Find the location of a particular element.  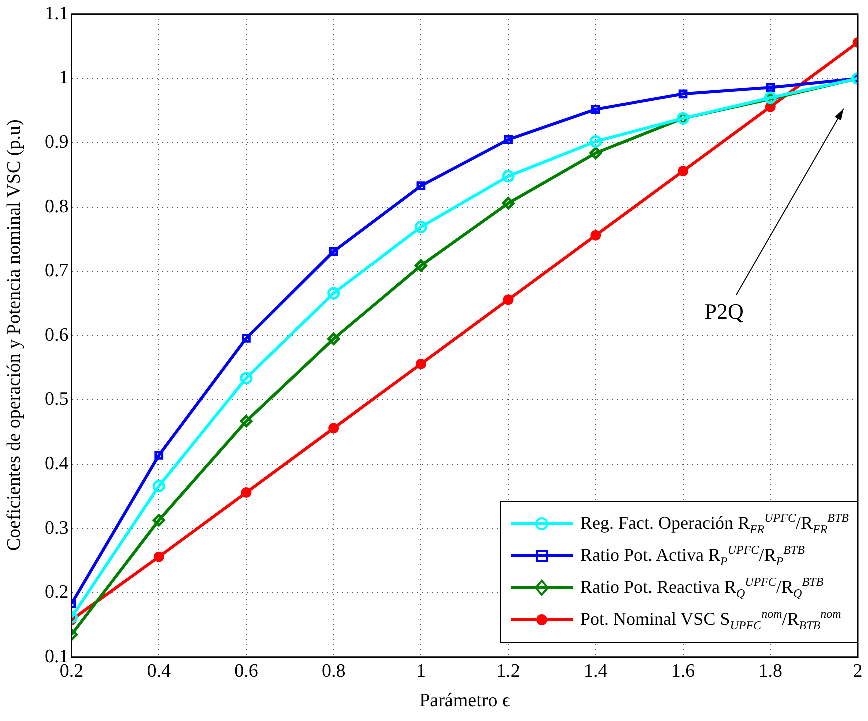

y-tick-label: 0.6 is located at coordinates (57, 335).